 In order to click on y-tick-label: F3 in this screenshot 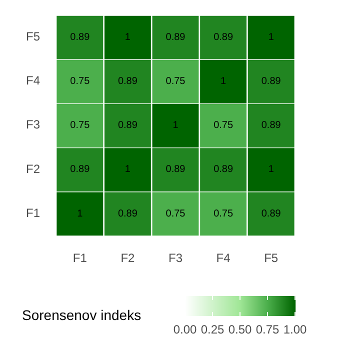, I will do `click(33, 125)`.